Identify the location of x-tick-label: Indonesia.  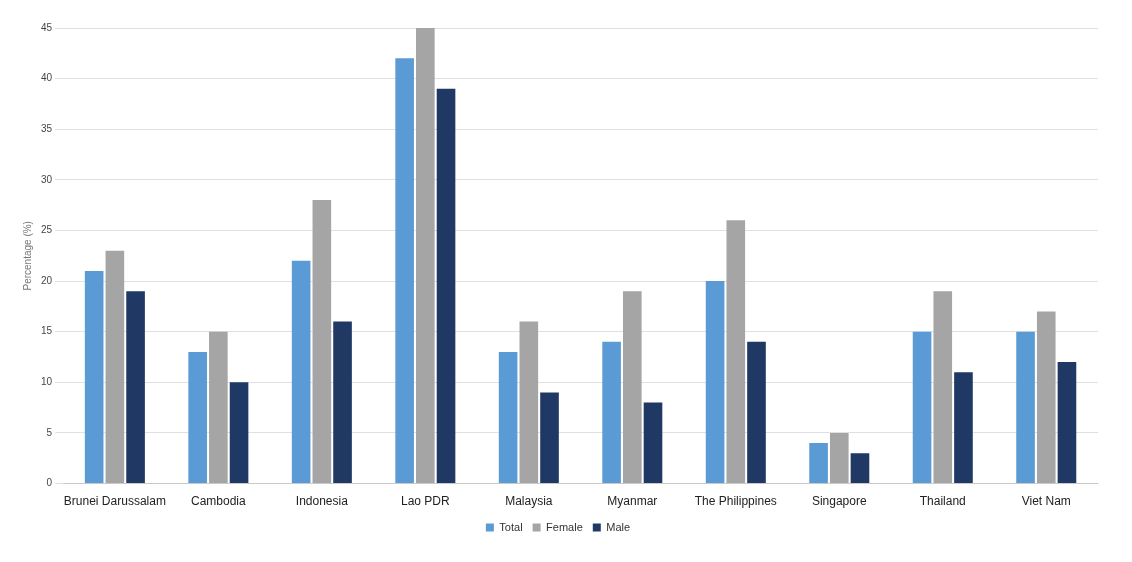
(322, 501).